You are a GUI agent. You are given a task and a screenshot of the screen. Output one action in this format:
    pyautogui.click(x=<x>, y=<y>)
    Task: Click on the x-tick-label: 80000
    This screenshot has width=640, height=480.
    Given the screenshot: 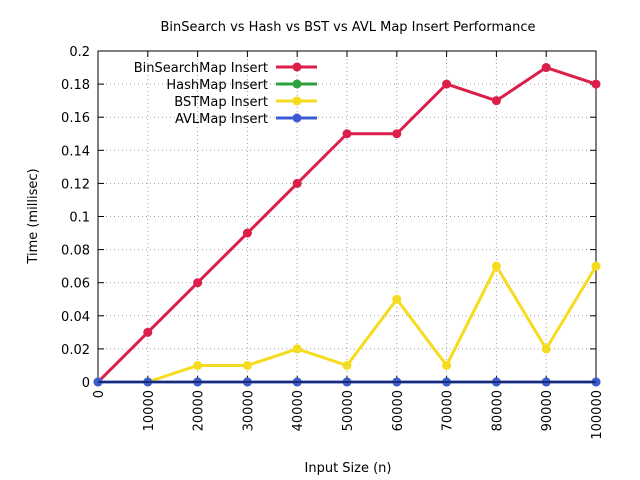 What is the action you would take?
    pyautogui.click(x=497, y=410)
    